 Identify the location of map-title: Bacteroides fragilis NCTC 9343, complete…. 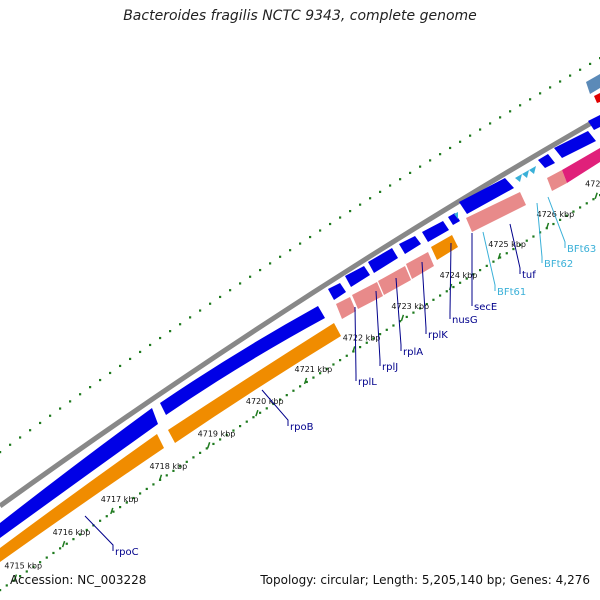
(300, 16).